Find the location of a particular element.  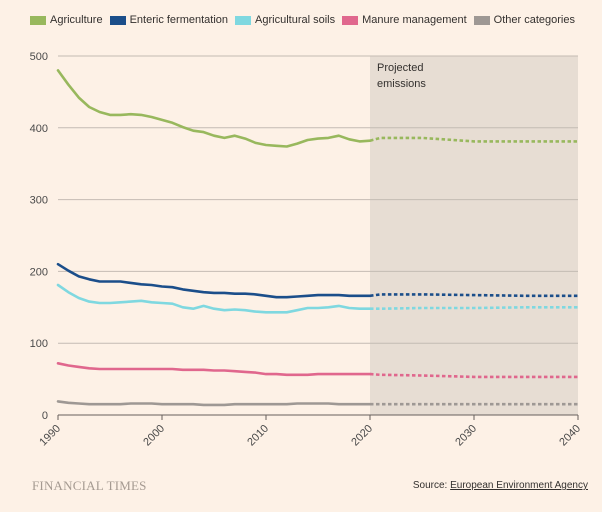

x-tick-label: 1990 is located at coordinates (50, 436).